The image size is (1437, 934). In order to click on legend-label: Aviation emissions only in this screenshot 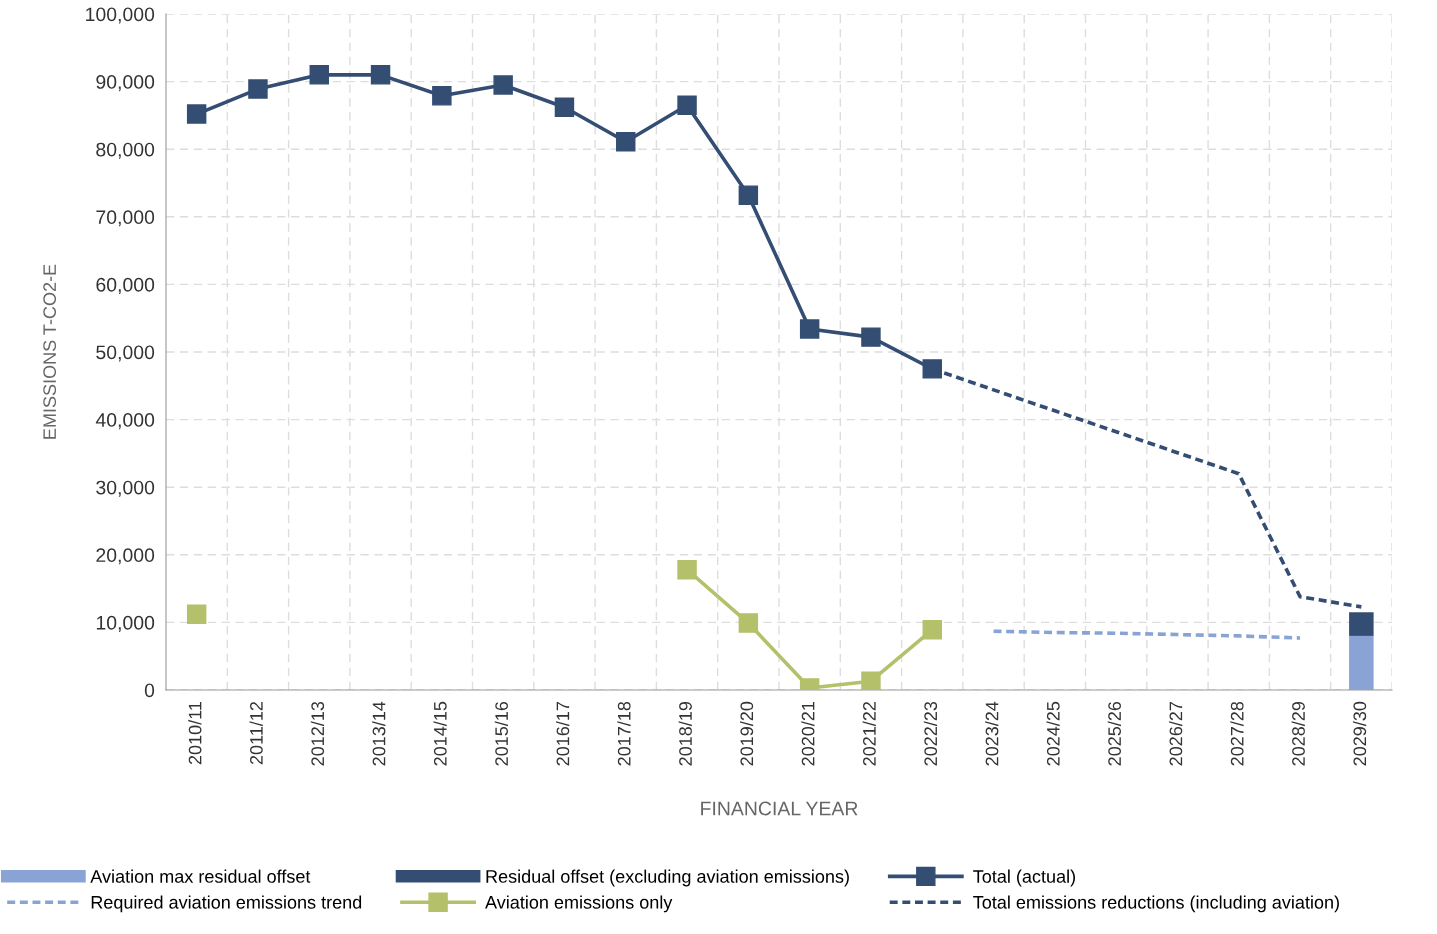, I will do `click(579, 904)`.